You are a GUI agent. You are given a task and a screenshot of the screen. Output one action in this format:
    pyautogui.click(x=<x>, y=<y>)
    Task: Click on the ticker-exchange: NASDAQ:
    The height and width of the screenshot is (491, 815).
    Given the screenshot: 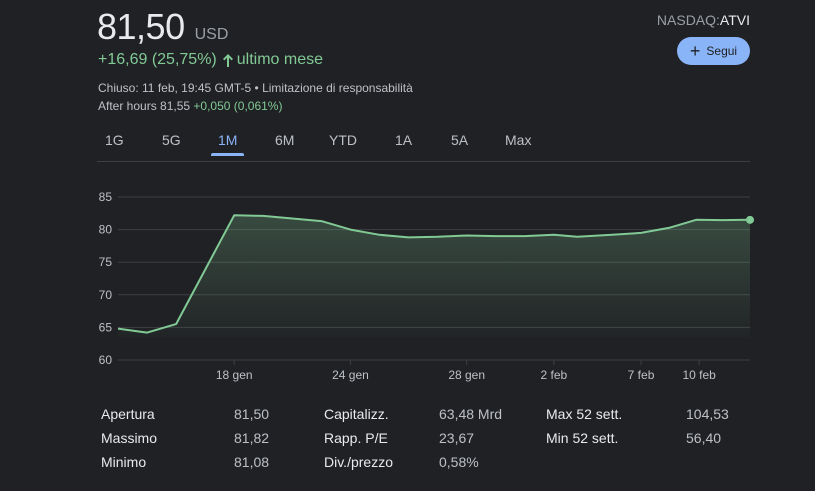 What is the action you would take?
    pyautogui.click(x=688, y=20)
    